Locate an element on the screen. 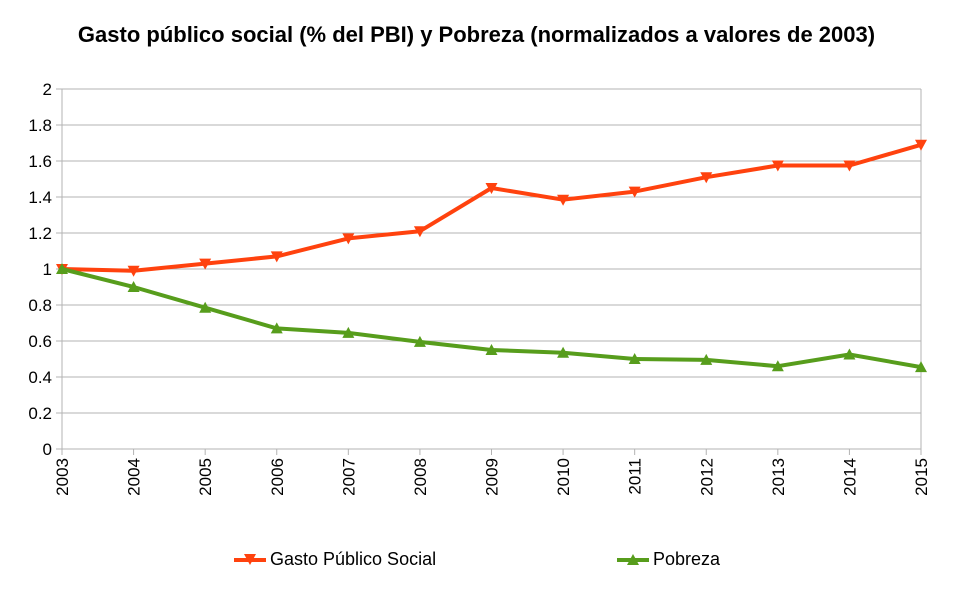 The height and width of the screenshot is (591, 953). x-tick-label: 2004 is located at coordinates (134, 477).